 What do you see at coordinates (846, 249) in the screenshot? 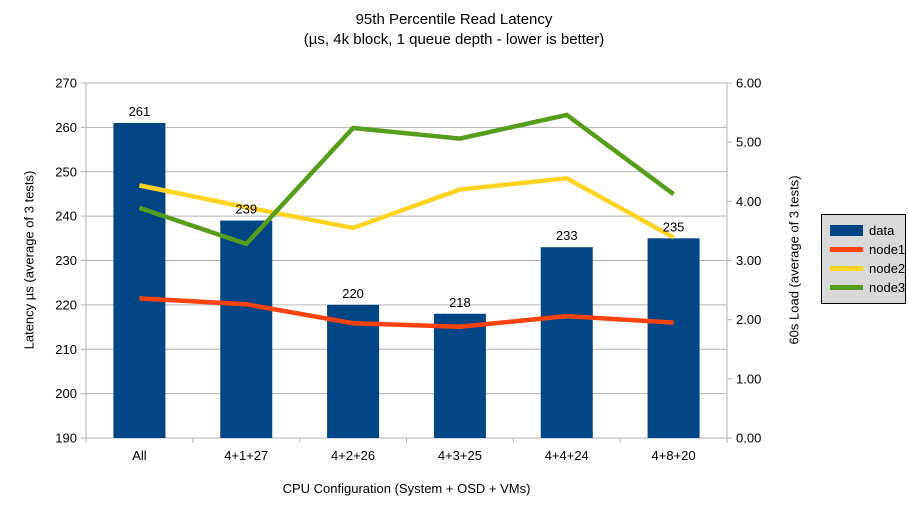
I see `legend-swatch-node1` at bounding box center [846, 249].